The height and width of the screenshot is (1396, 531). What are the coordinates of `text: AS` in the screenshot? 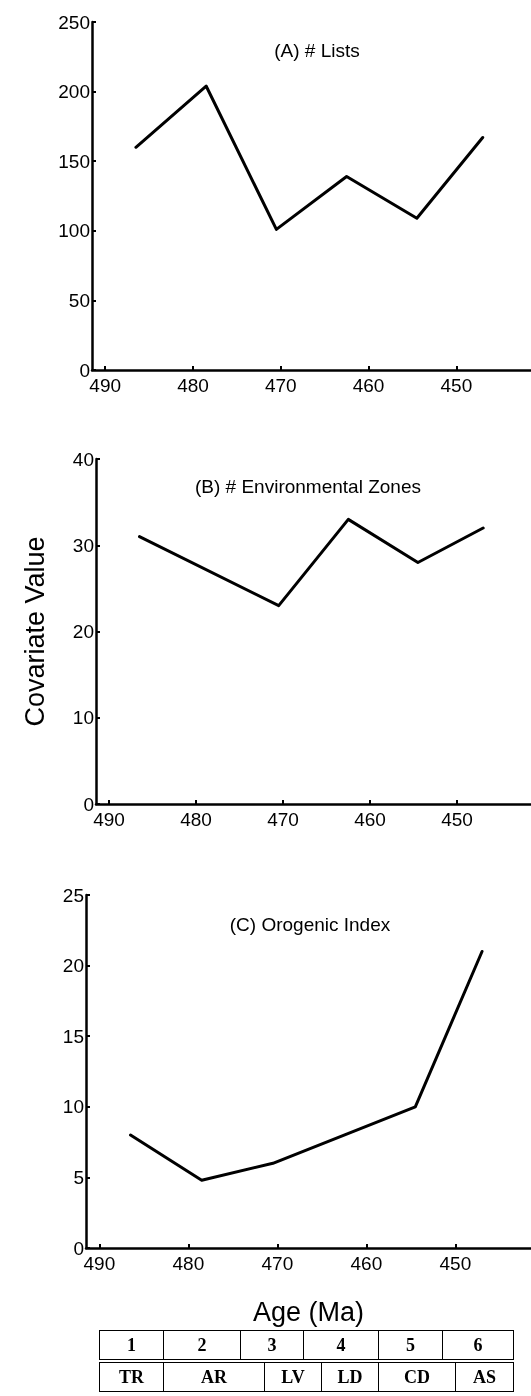 It's located at (484, 1377).